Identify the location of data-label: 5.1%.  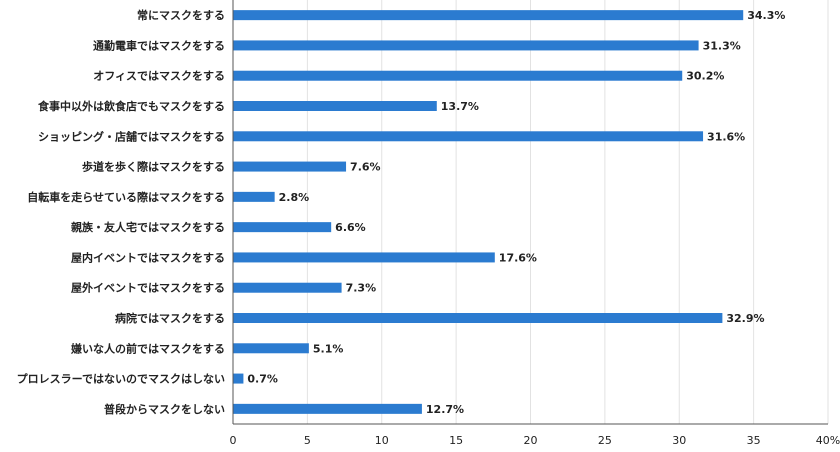
(328, 348).